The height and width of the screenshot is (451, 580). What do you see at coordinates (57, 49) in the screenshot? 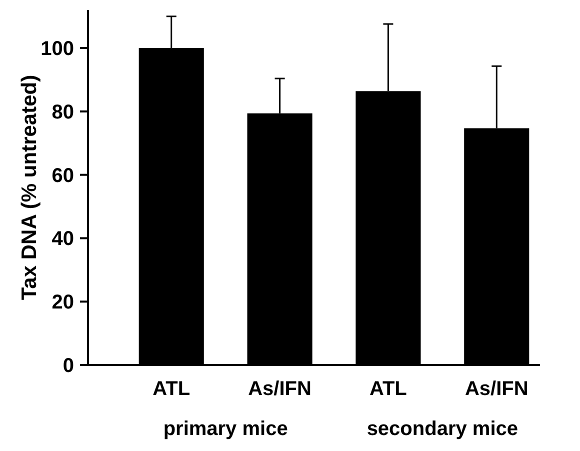
I see `y-tick-label: 100` at bounding box center [57, 49].